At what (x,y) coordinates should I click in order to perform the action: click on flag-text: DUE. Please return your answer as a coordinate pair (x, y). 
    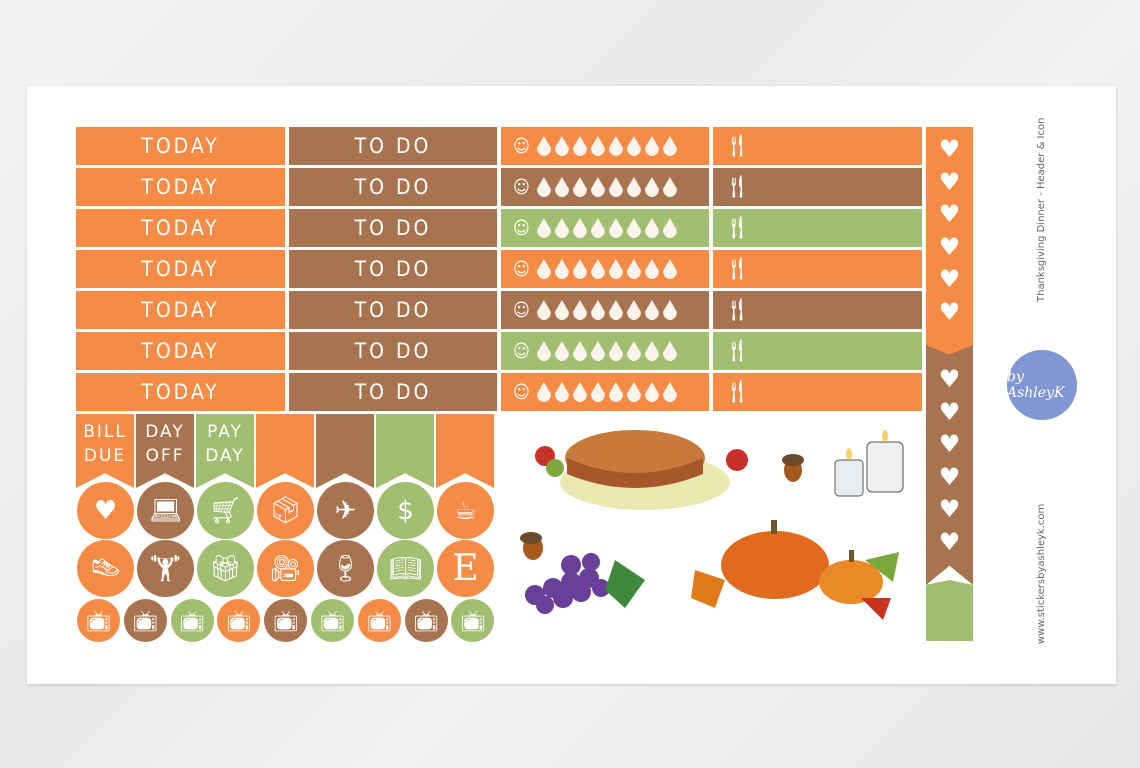
    Looking at the image, I should click on (105, 456).